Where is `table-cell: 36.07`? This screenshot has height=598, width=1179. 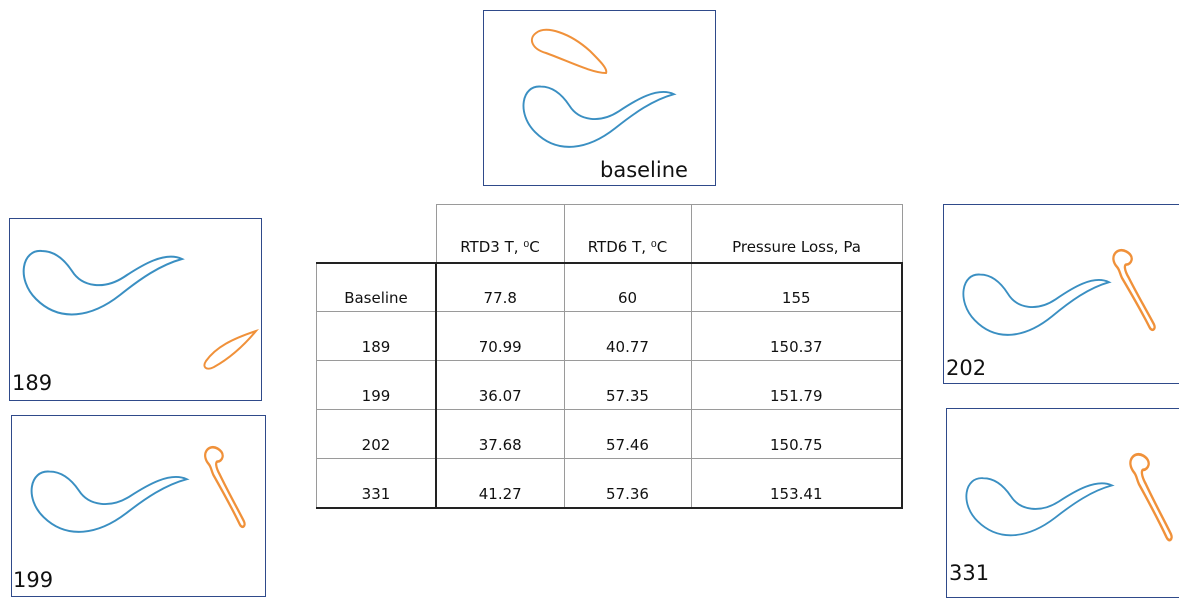
table-cell: 36.07 is located at coordinates (500, 385).